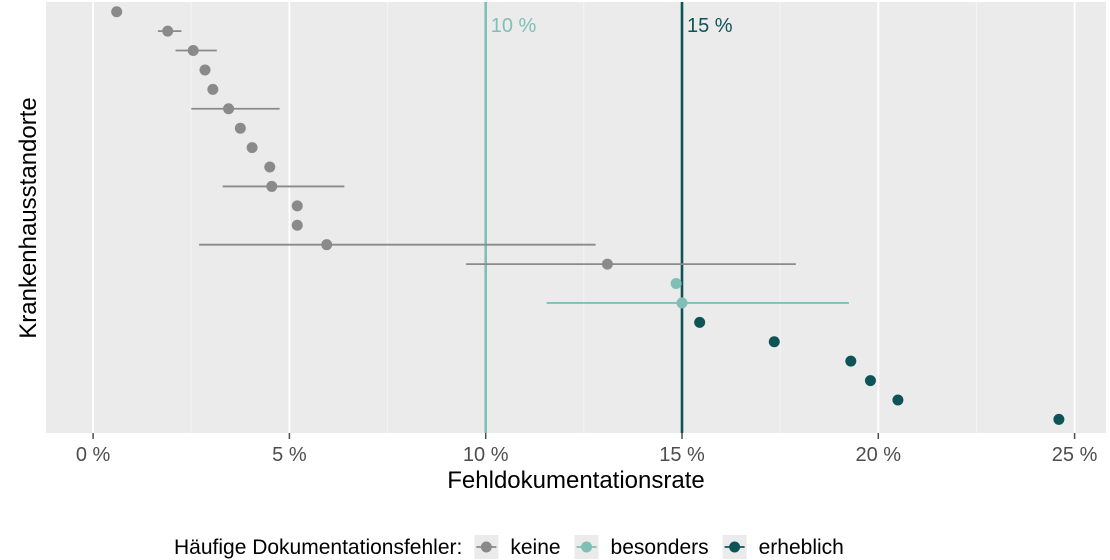  What do you see at coordinates (514, 26) in the screenshot?
I see `reference-line-label: 10 %` at bounding box center [514, 26].